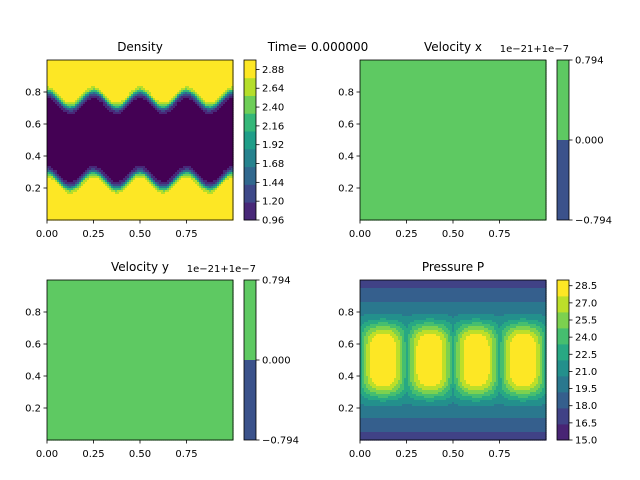 The image size is (640, 480). What do you see at coordinates (318, 47) in the screenshot?
I see `suptitle: Time= 0.000000` at bounding box center [318, 47].